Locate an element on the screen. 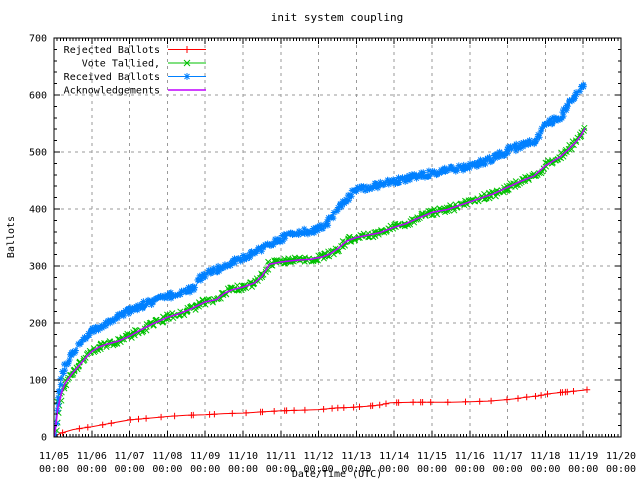 This screenshot has width=640, height=480. x-tick-time-11-09: 00:00 is located at coordinates (205, 469).